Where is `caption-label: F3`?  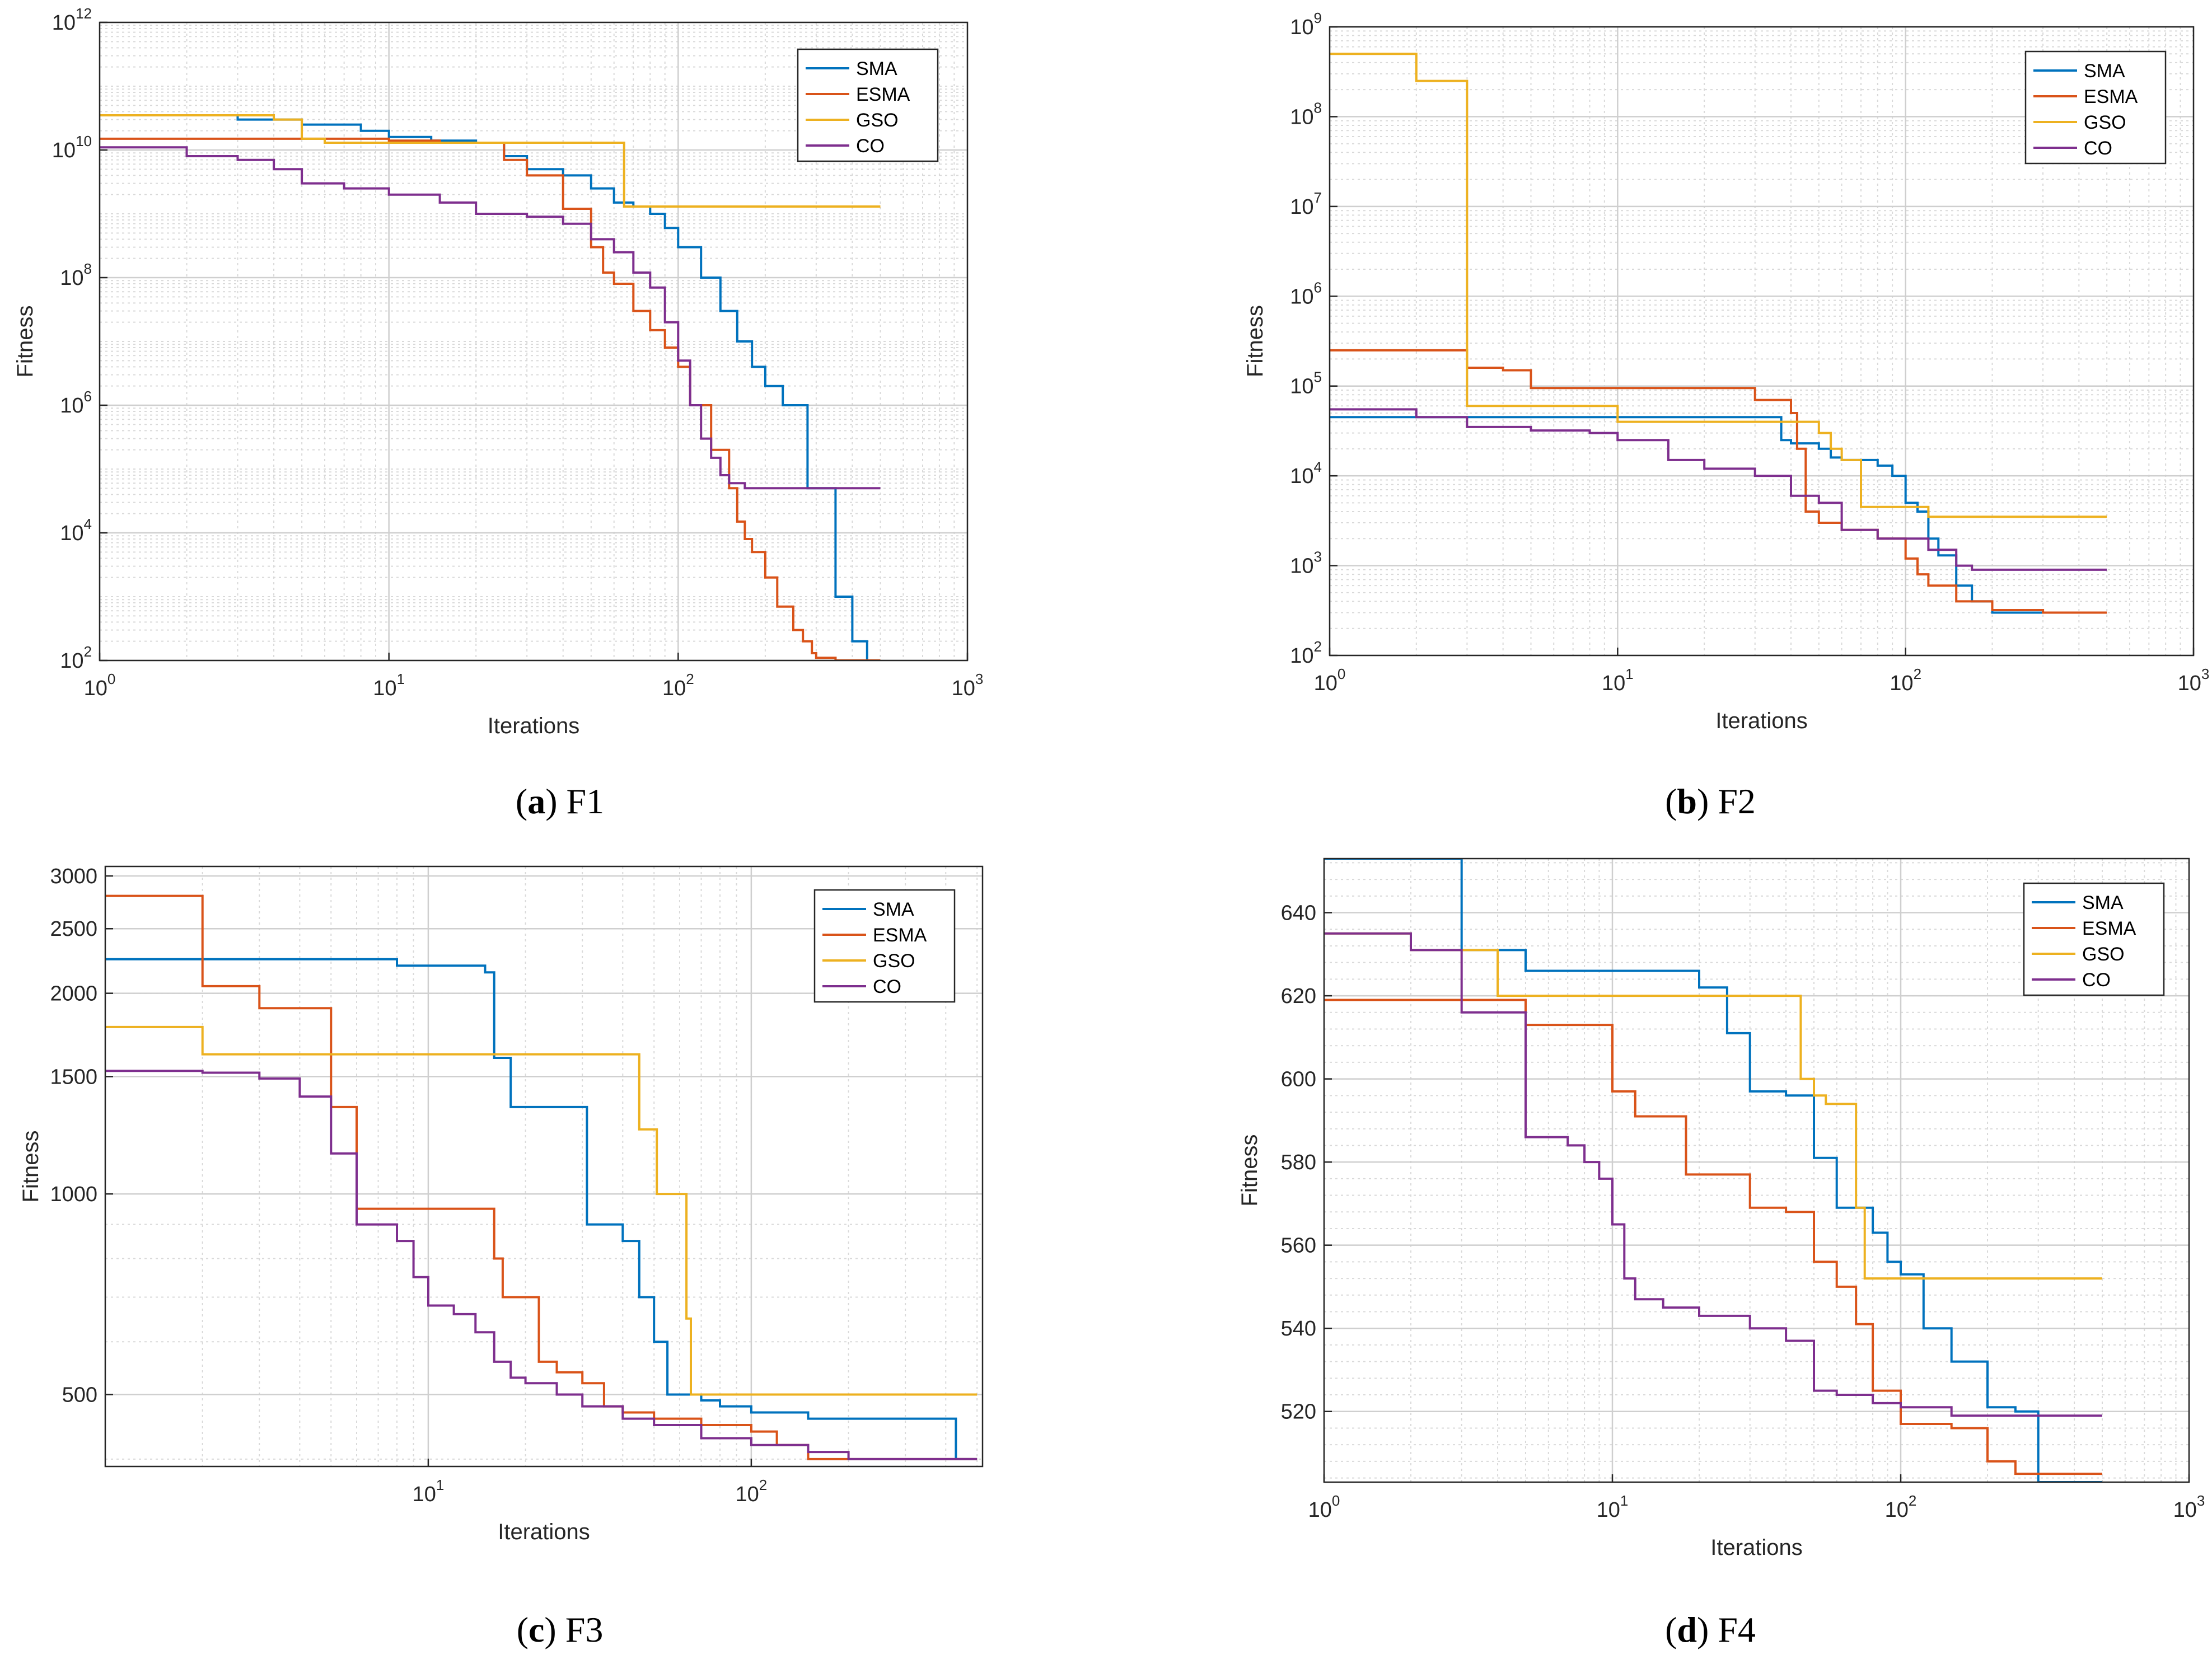 caption-label: F3 is located at coordinates (584, 1629).